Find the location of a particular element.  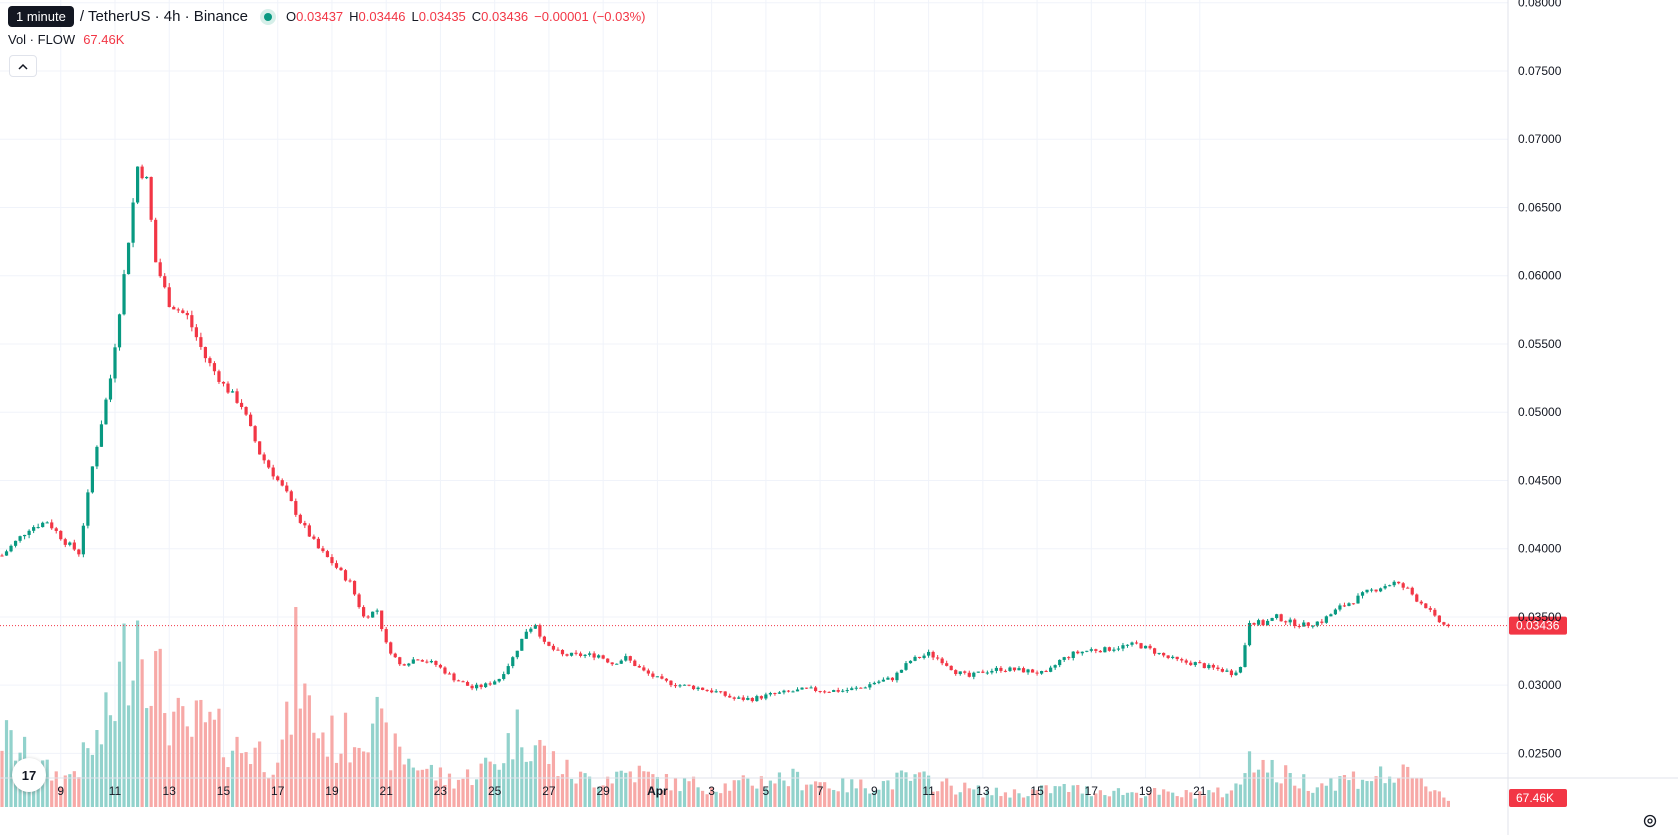

gear-icon is located at coordinates (1650, 821).